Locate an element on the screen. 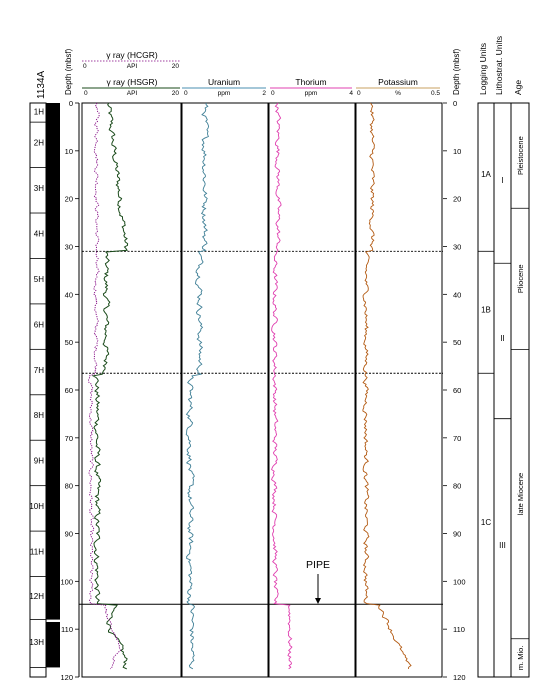 This screenshot has width=537, height=691. age-title: Age is located at coordinates (518, 87).